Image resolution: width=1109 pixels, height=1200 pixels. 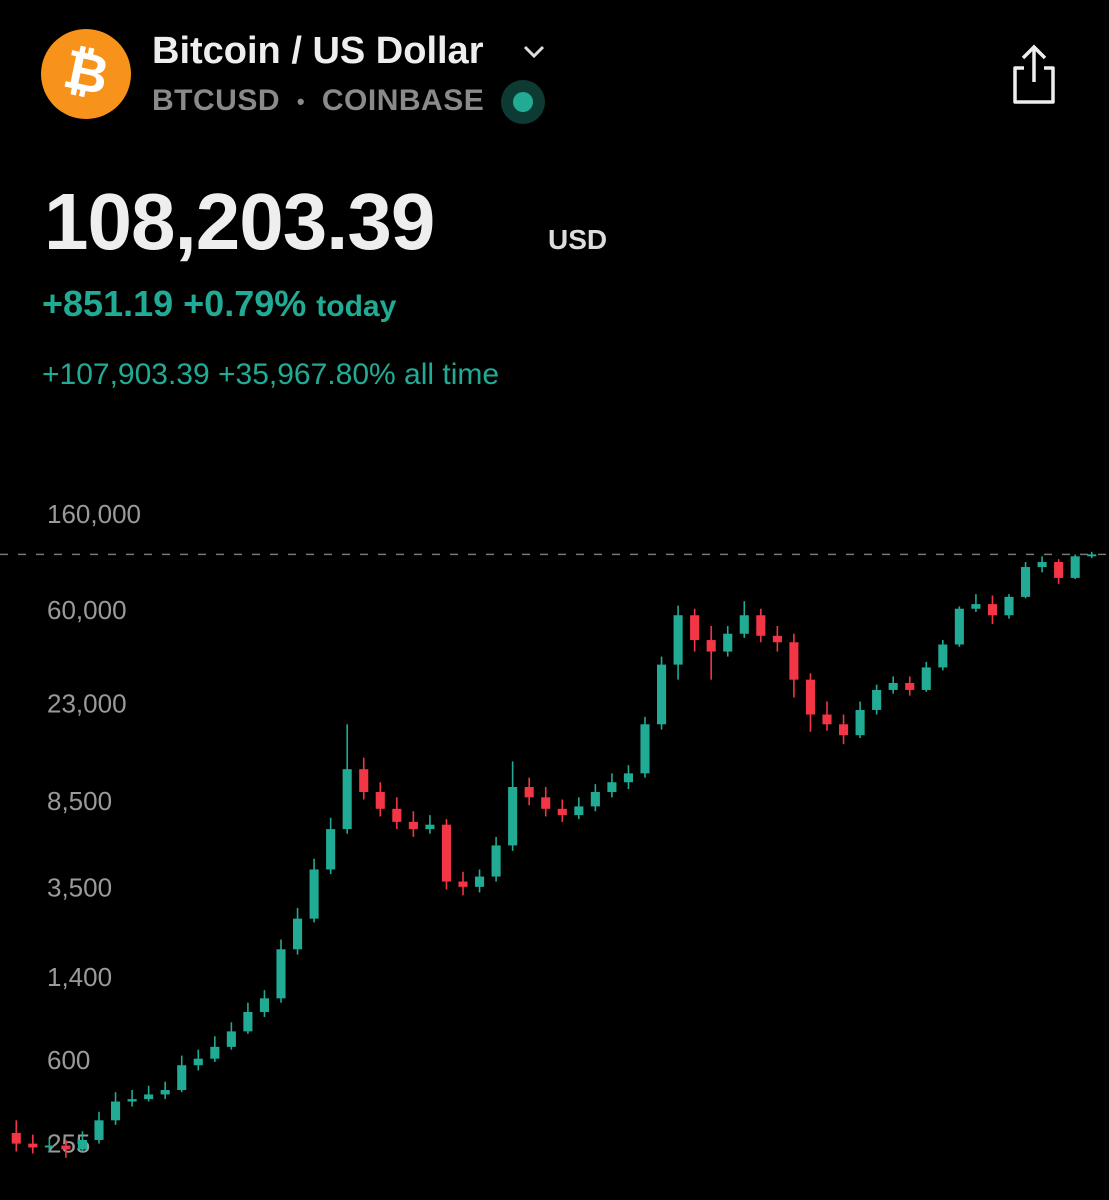 I want to click on market-status-dot, so click(x=523, y=102).